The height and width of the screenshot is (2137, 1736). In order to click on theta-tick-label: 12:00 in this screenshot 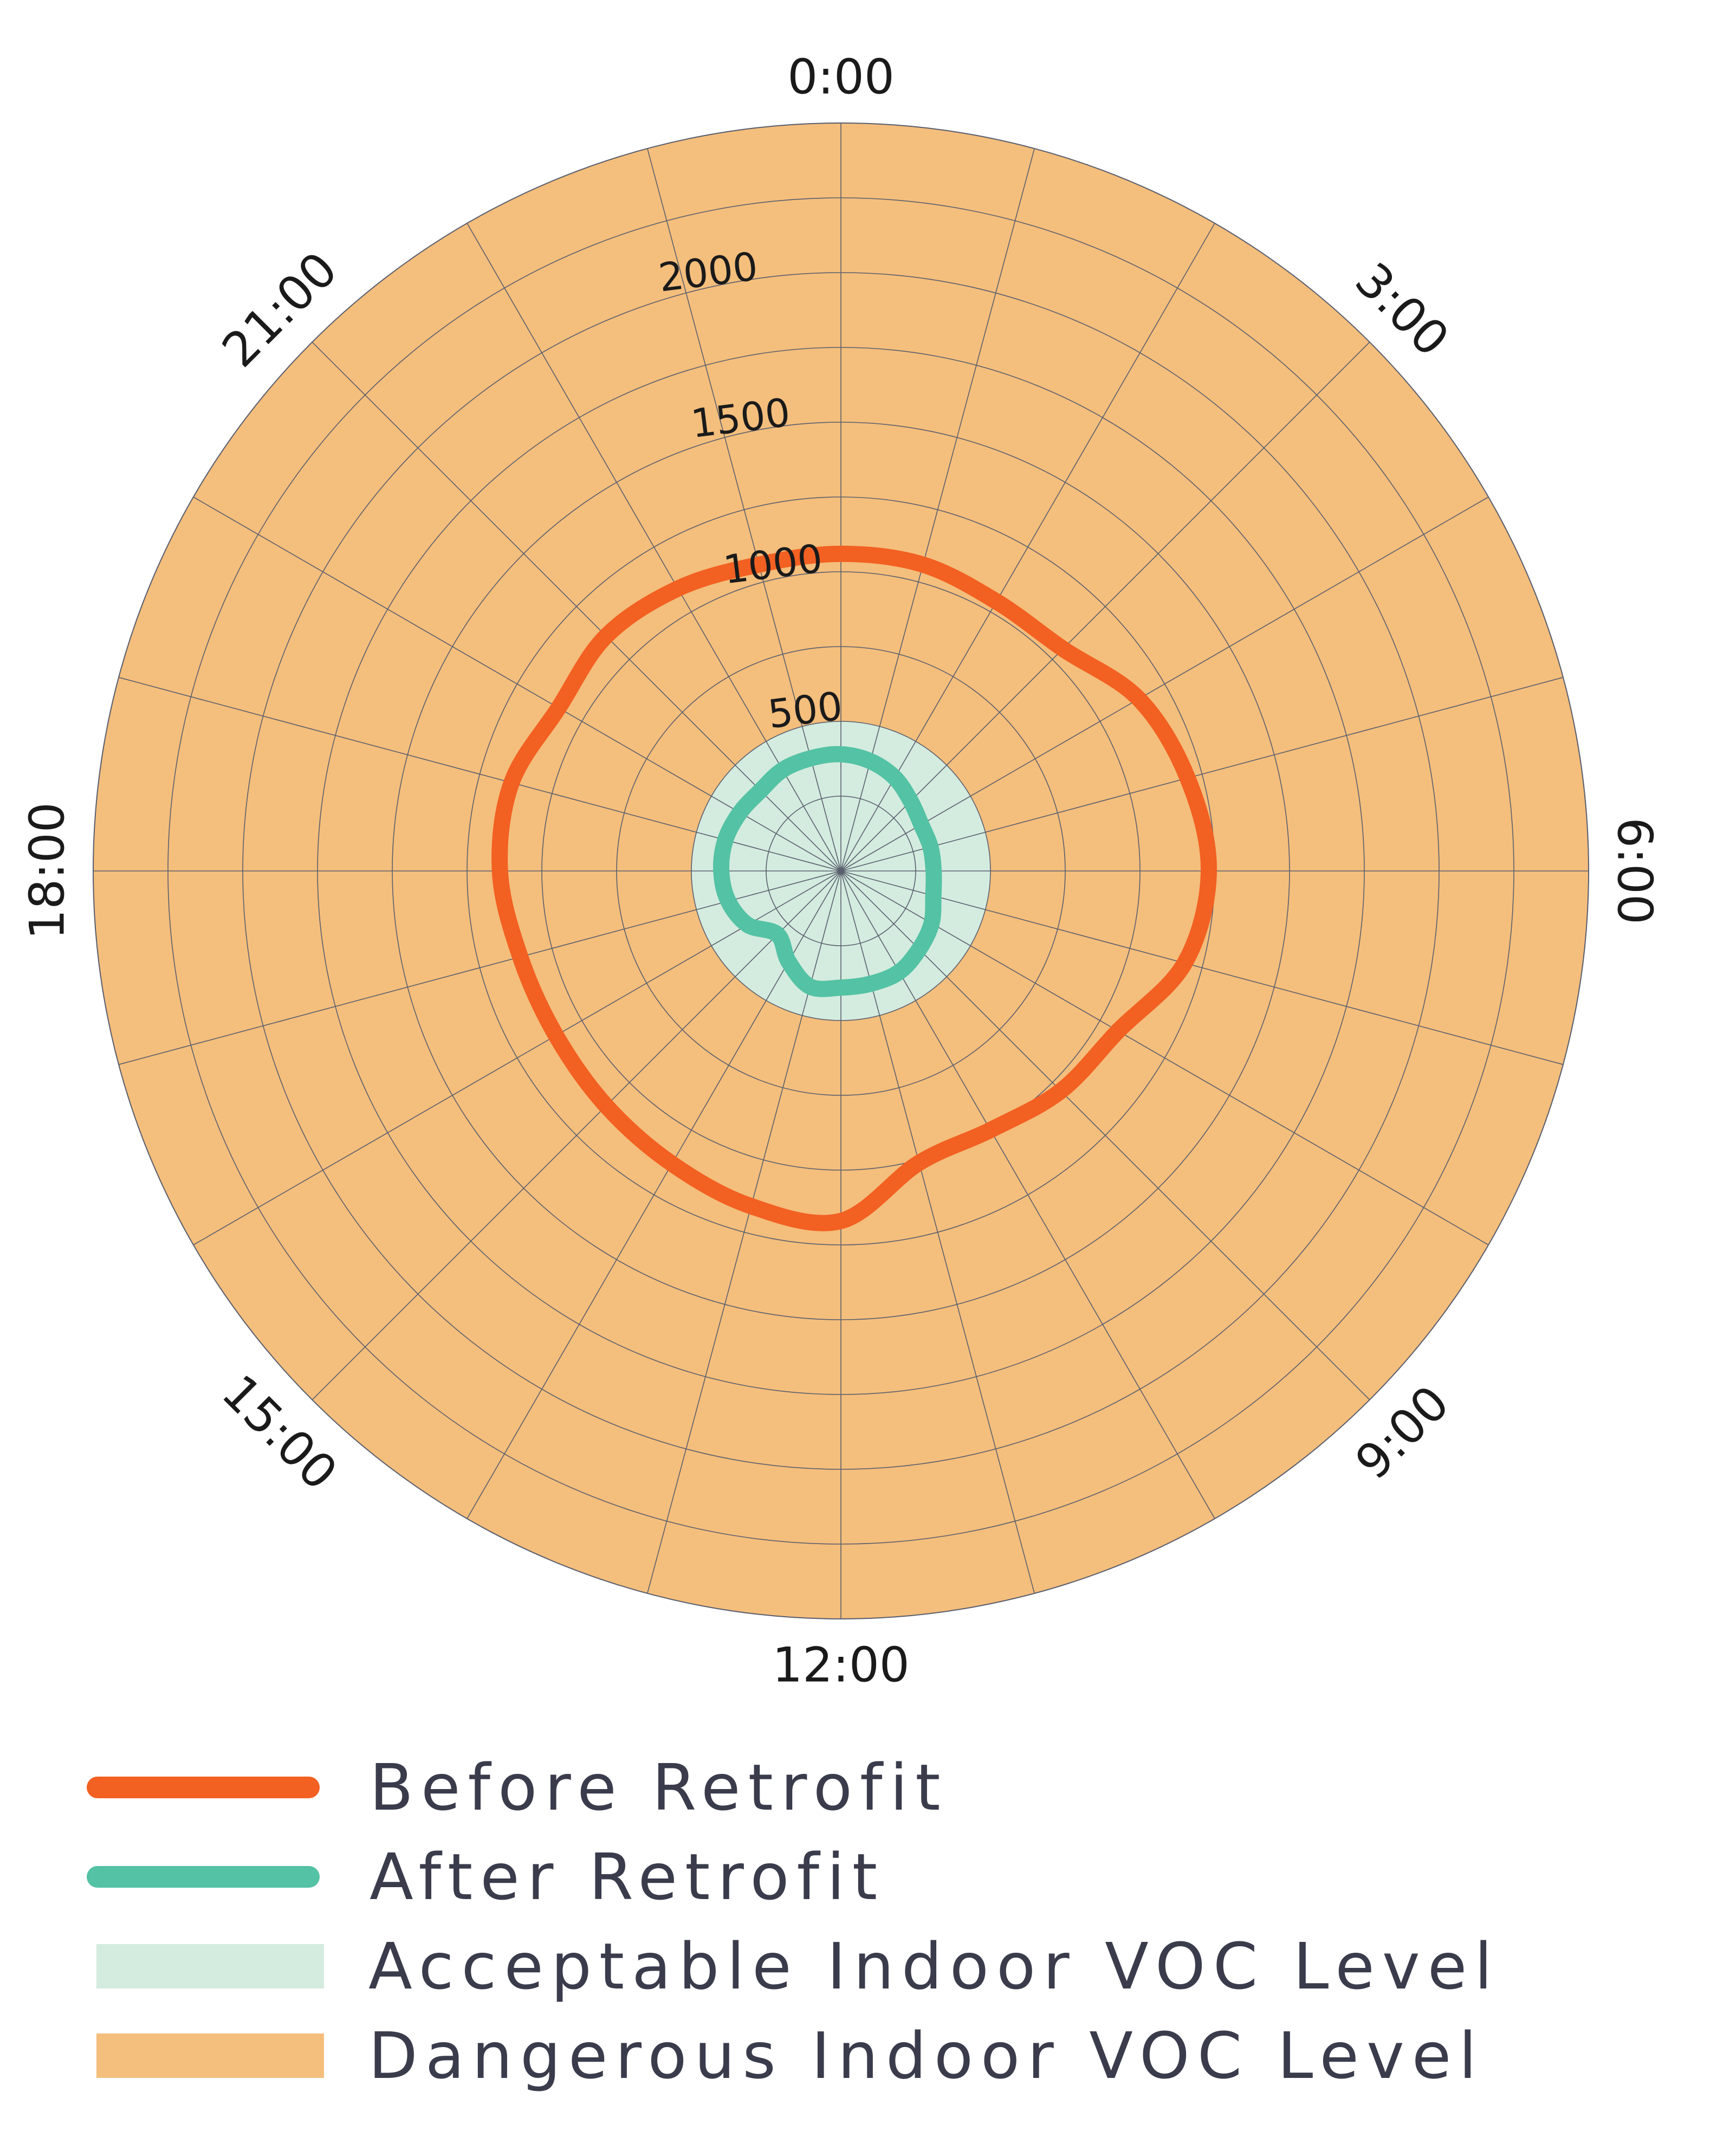, I will do `click(841, 1665)`.